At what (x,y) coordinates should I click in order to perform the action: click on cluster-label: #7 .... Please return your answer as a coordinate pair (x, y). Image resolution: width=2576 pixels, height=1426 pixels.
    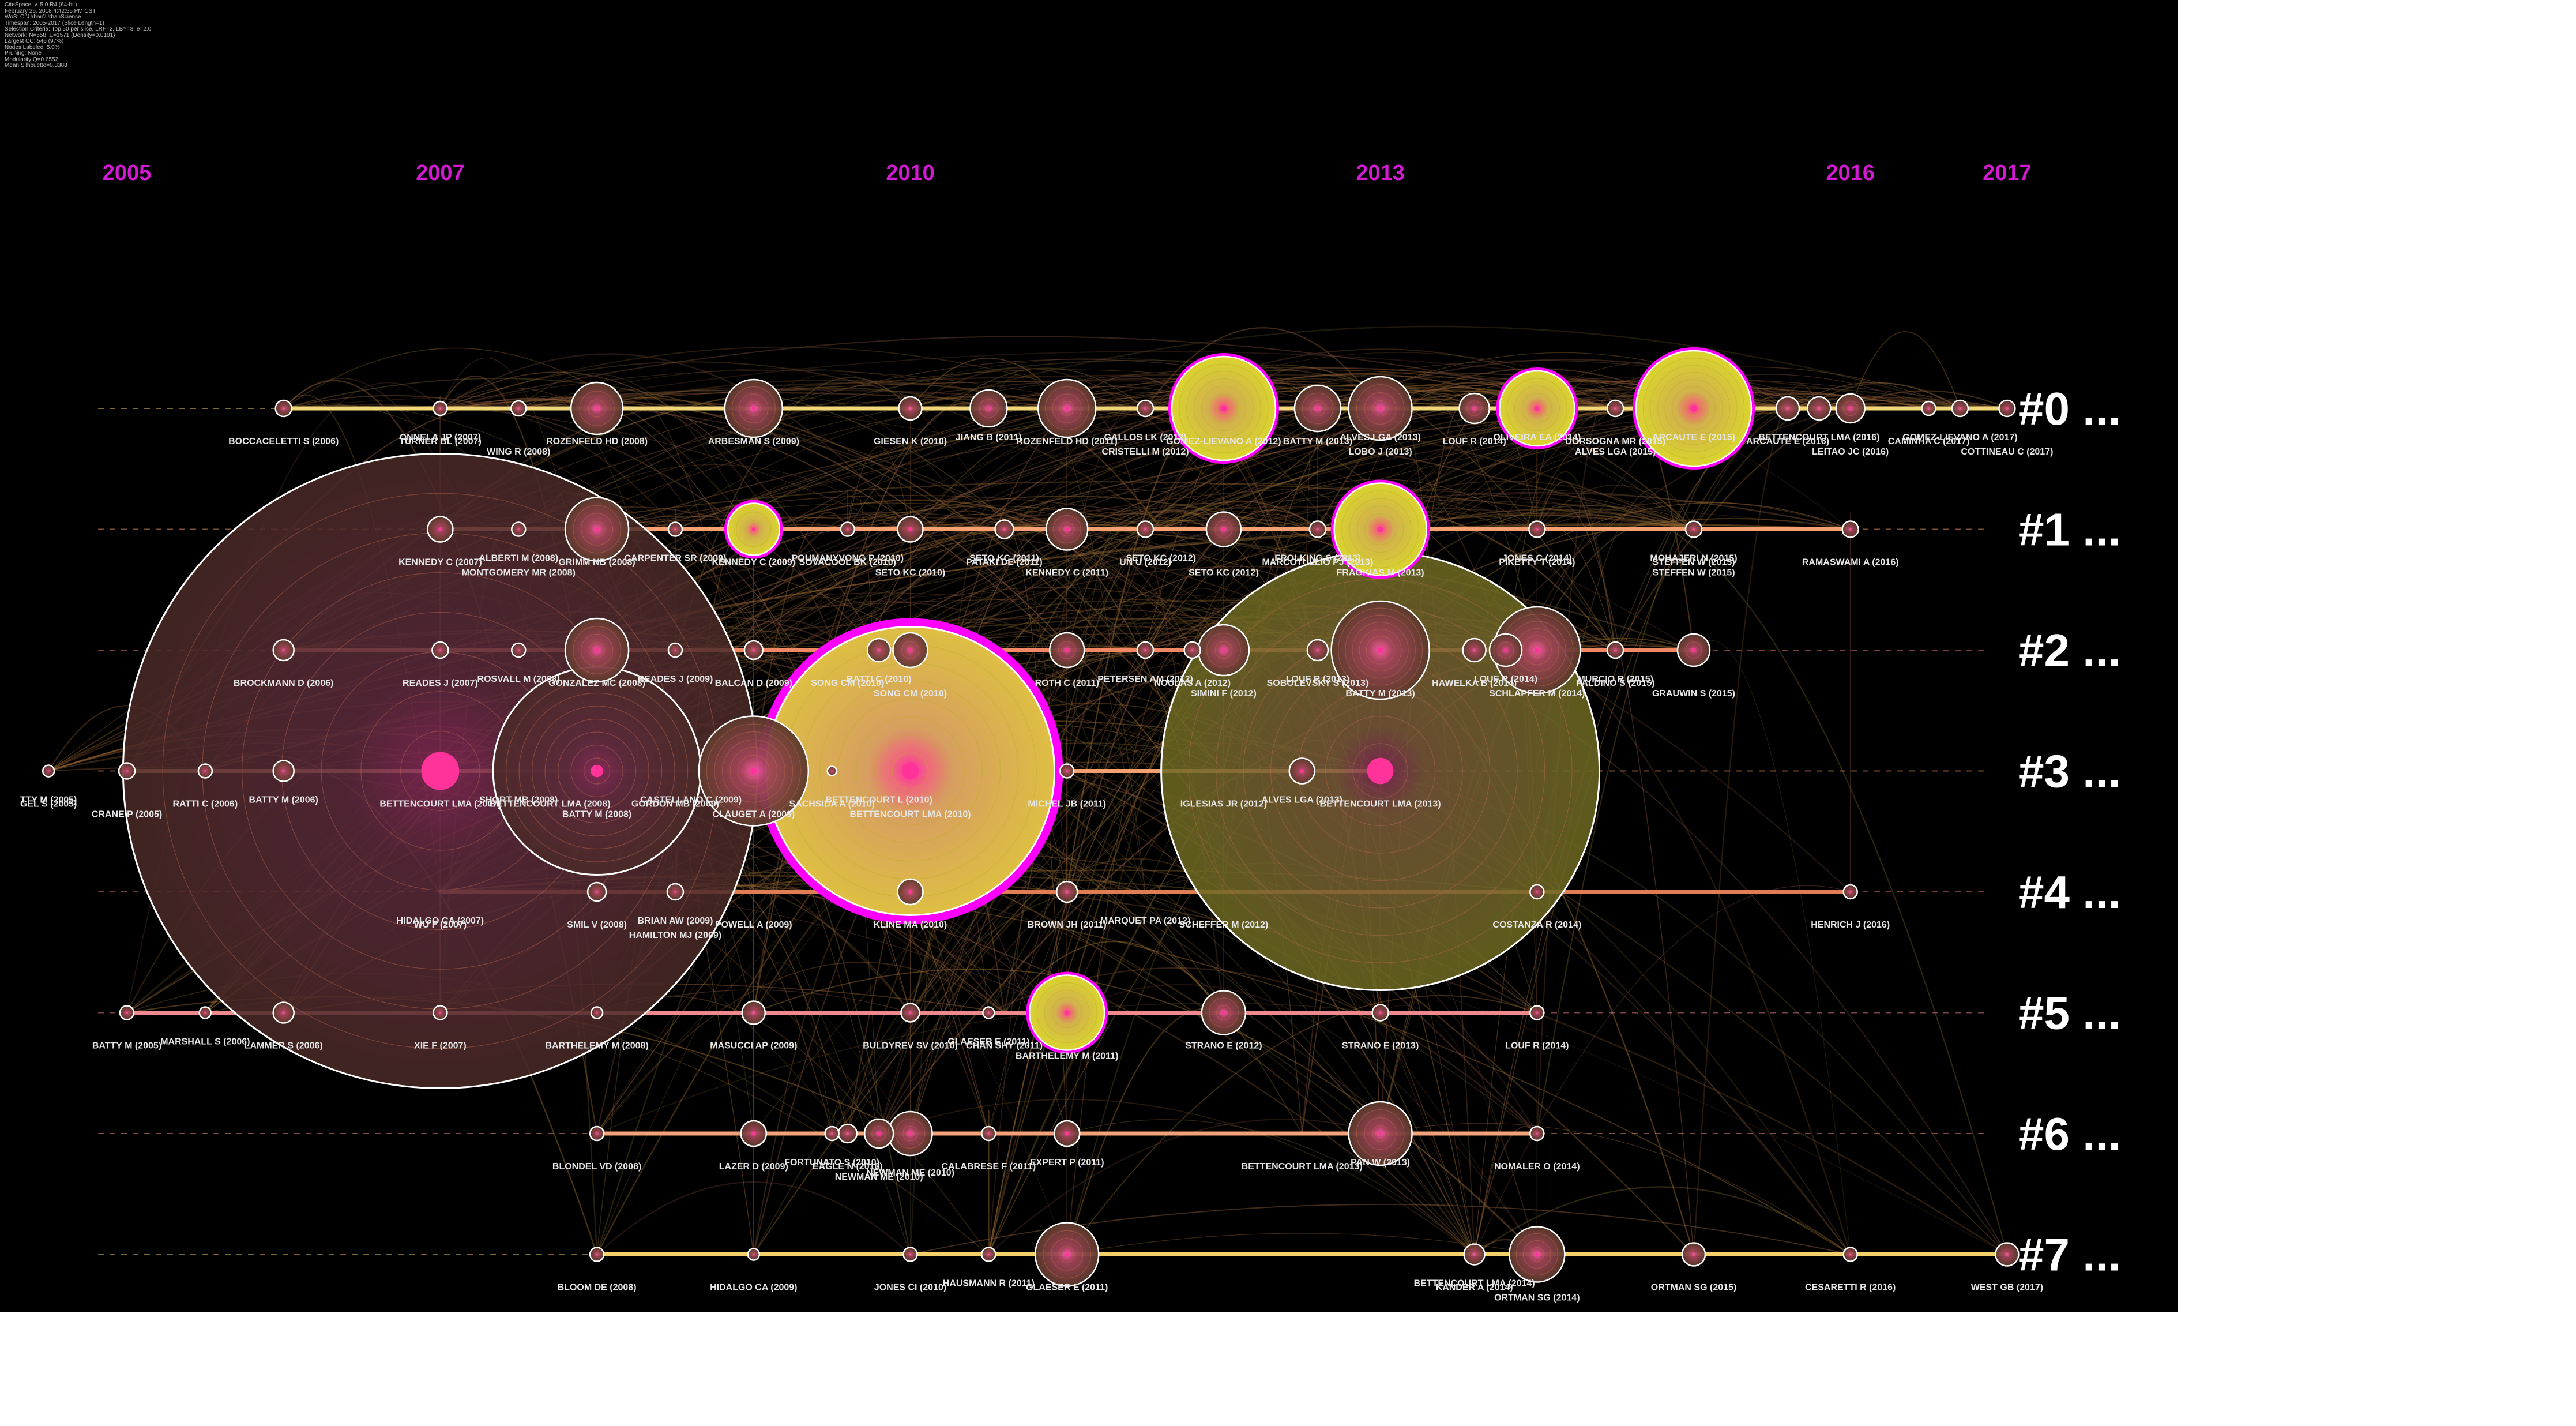
    Looking at the image, I should click on (2069, 1255).